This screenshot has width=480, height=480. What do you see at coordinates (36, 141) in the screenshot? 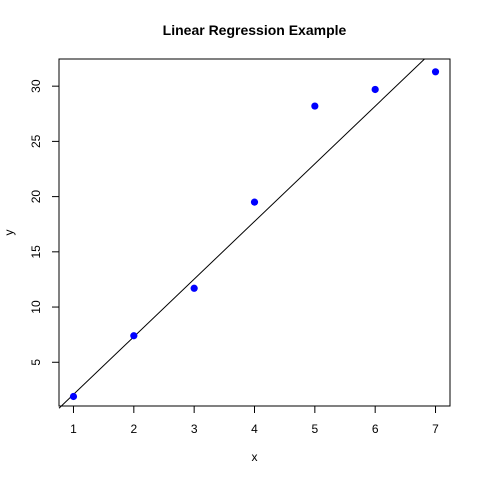
I see `y-tick-label: 25` at bounding box center [36, 141].